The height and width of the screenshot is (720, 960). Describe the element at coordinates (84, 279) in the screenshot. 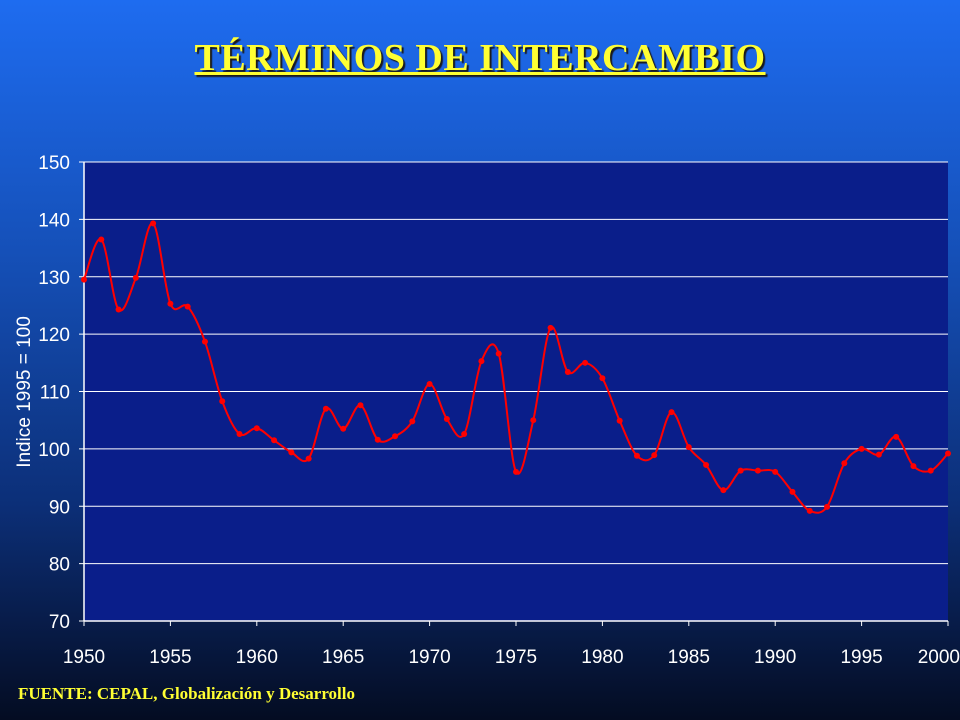

I see `data-point-1950` at that location.